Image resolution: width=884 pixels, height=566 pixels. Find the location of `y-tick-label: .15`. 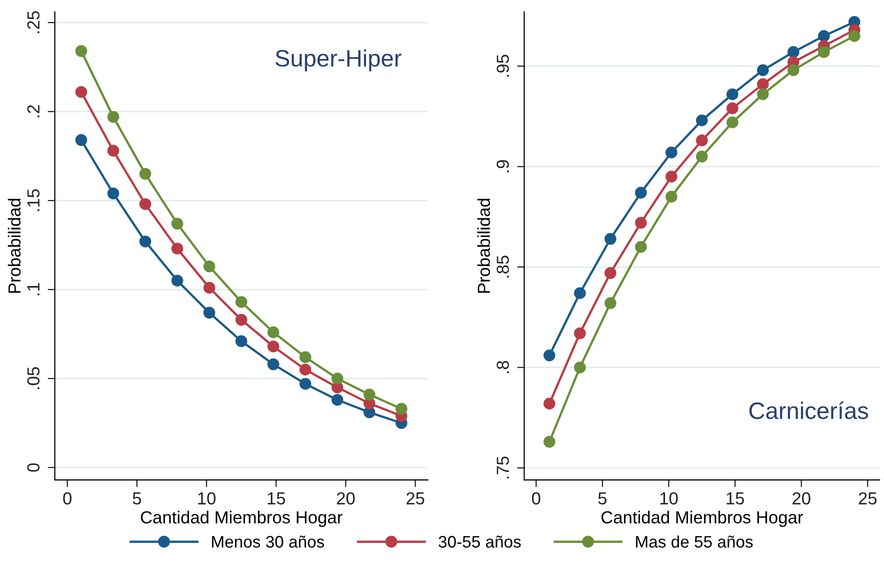

y-tick-label: .15 is located at coordinates (33, 200).